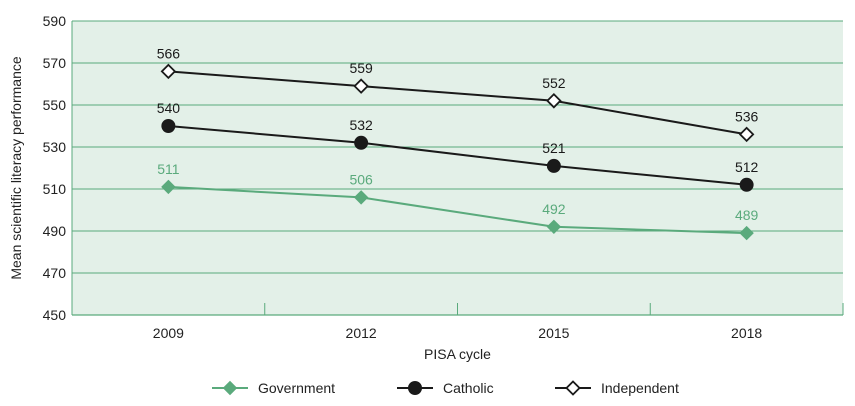 The height and width of the screenshot is (406, 855). Describe the element at coordinates (747, 167) in the screenshot. I see `data-label-catholic: 512` at that location.